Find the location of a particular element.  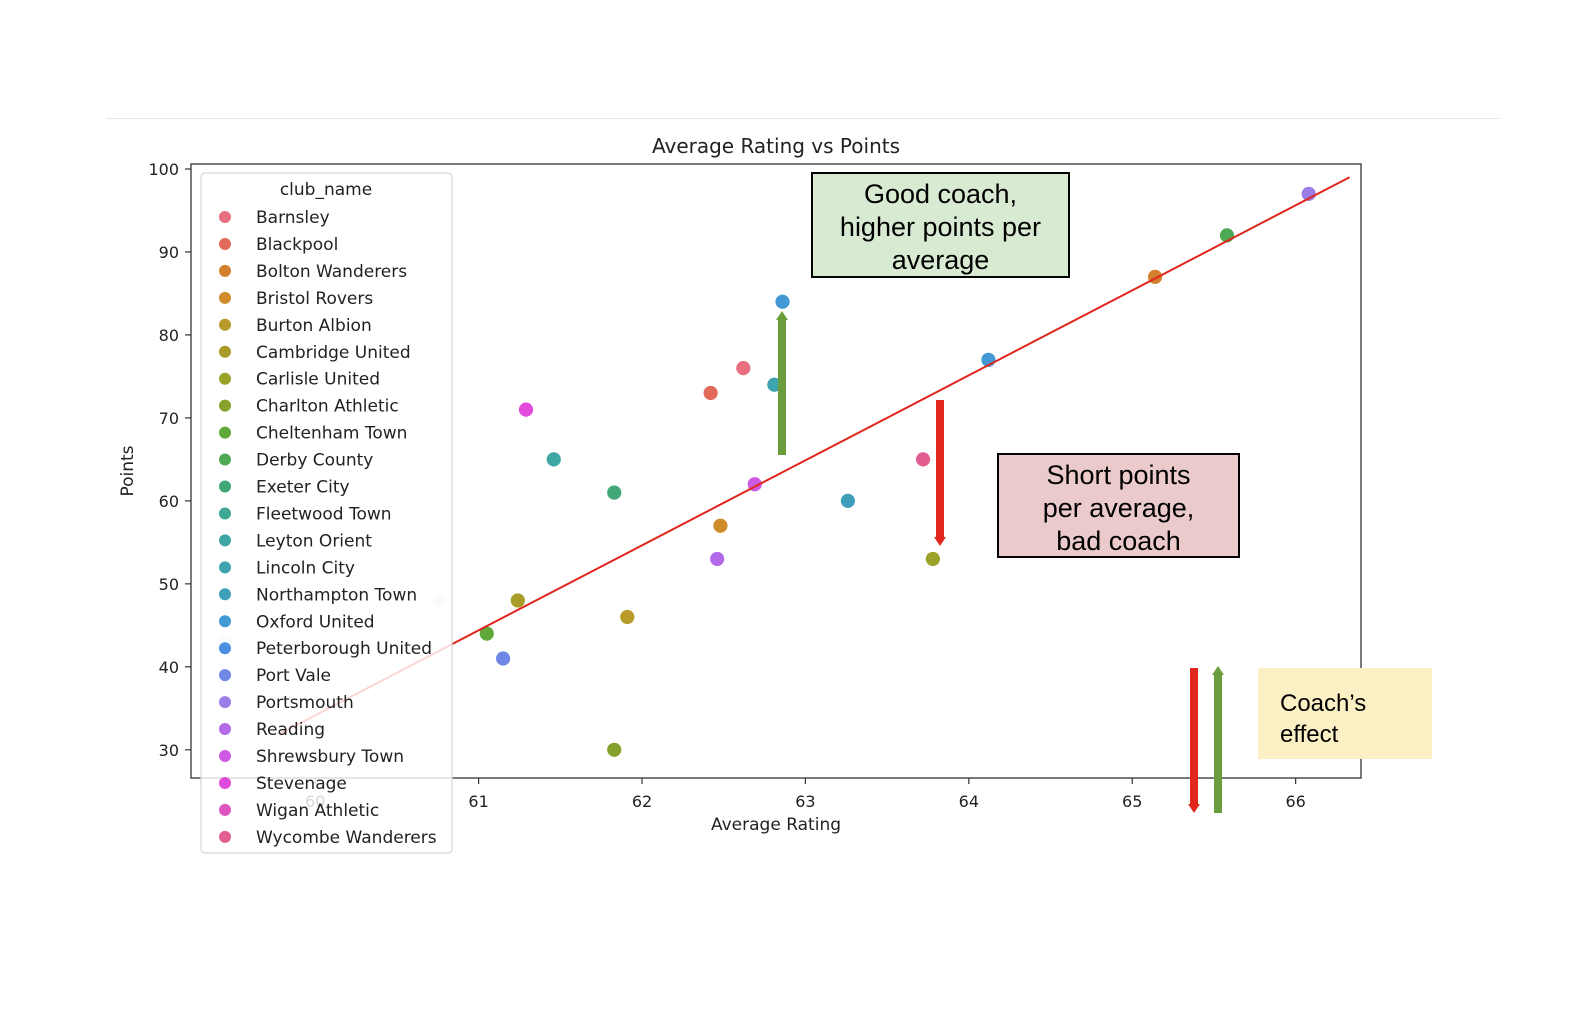

good-coach-line-1: Good coach, is located at coordinates (940, 194).